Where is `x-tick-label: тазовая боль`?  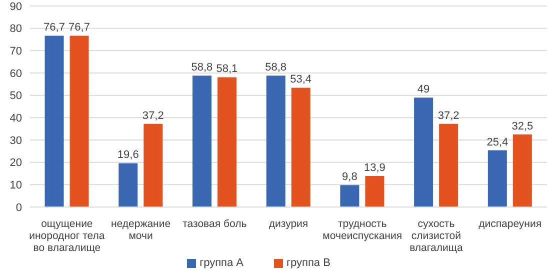
x-tick-label: тазовая боль is located at coordinates (215, 224).